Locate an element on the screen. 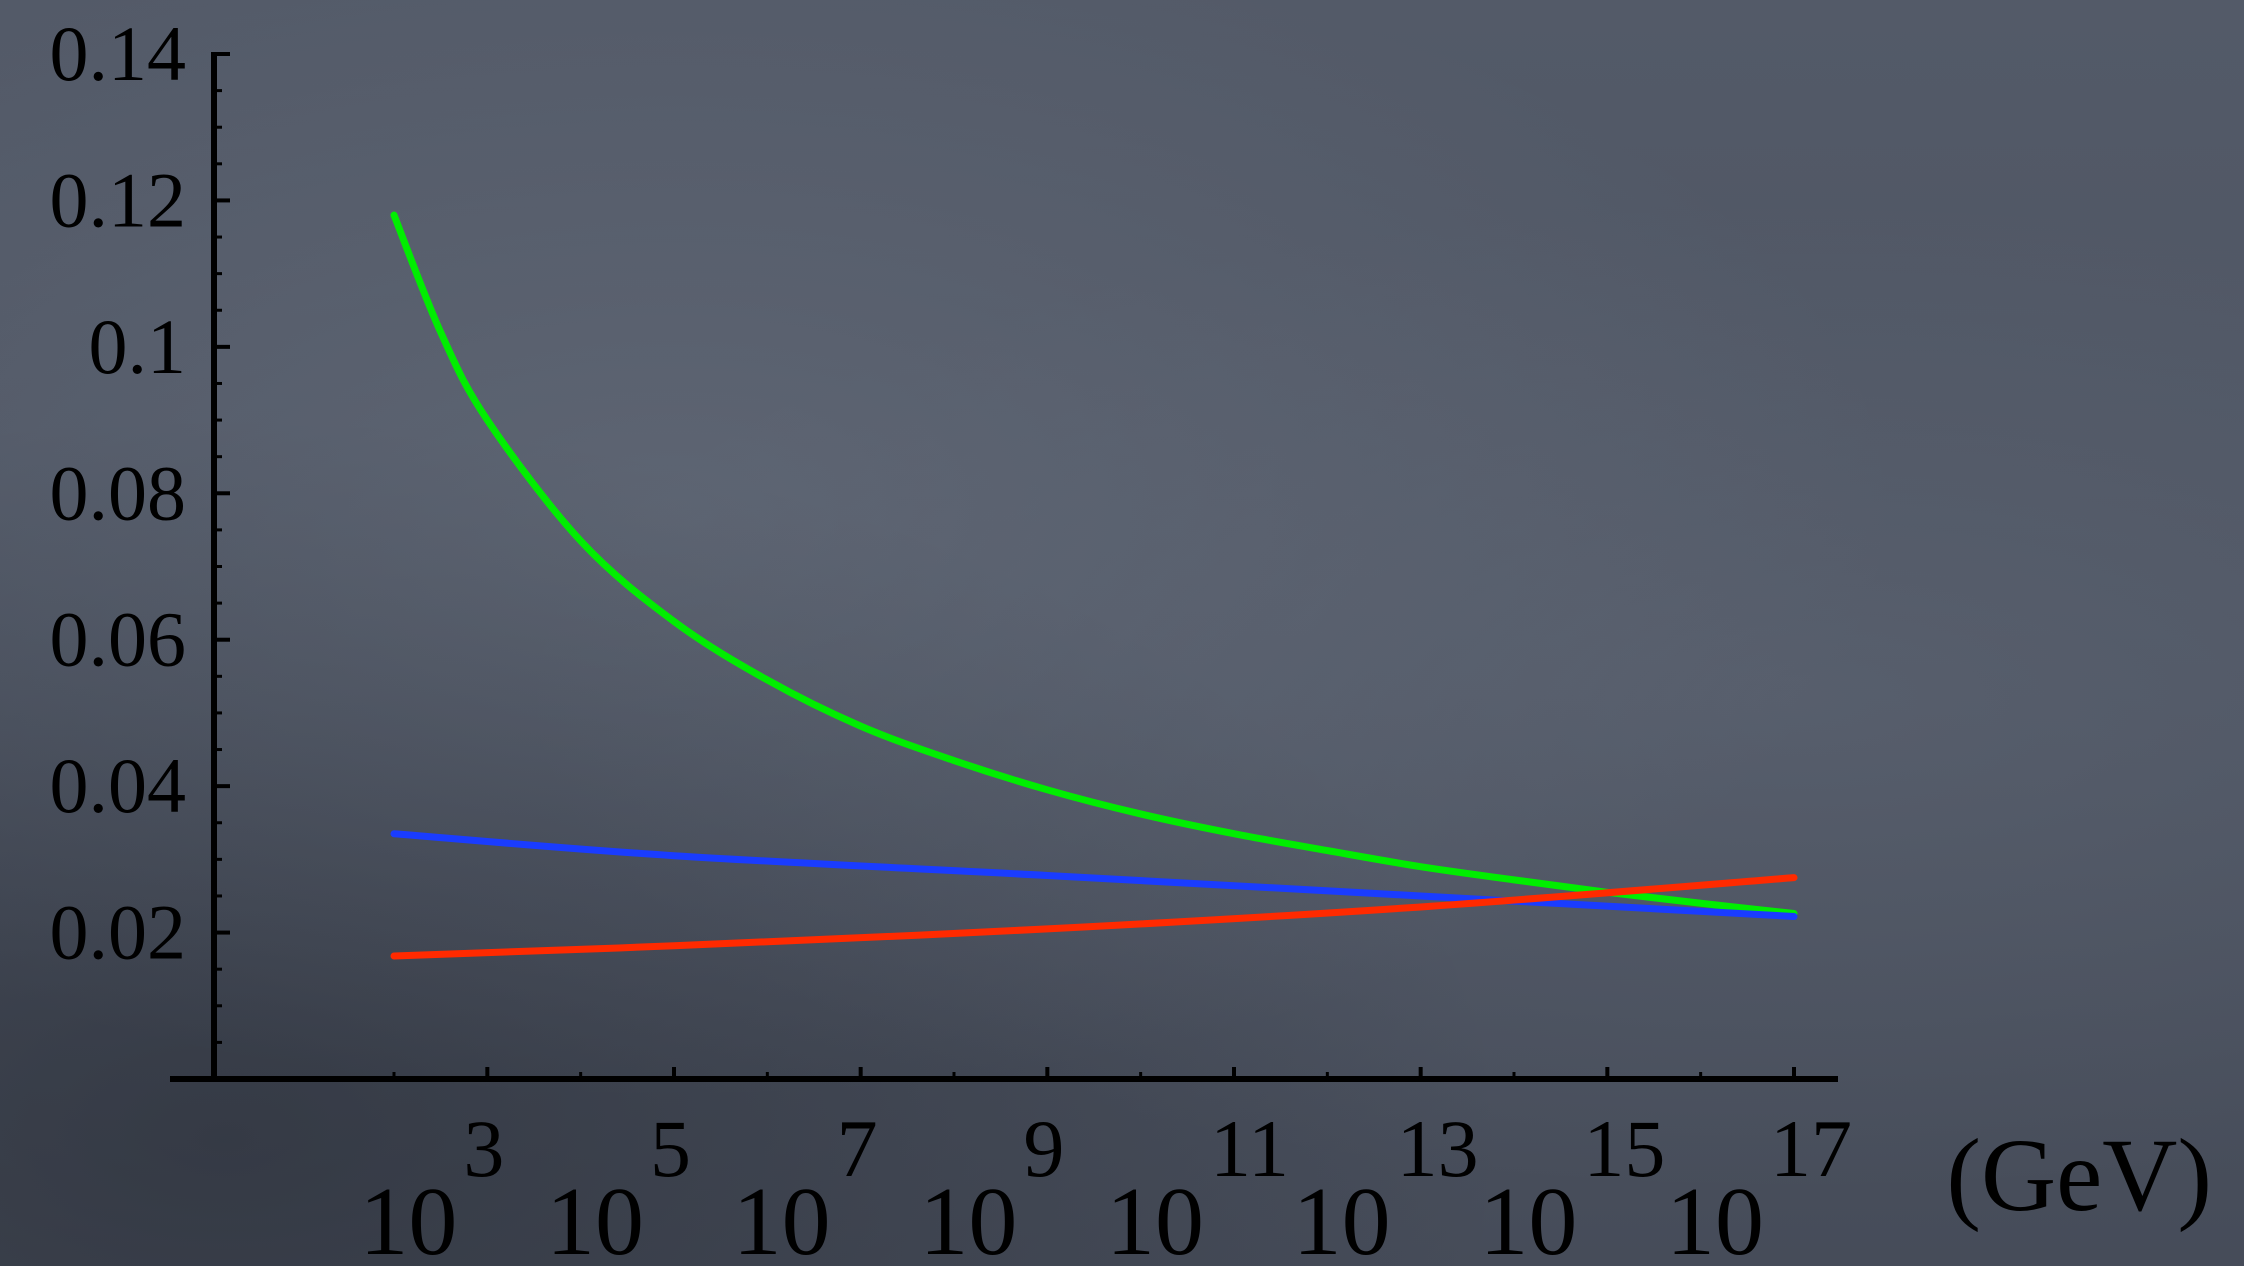 The width and height of the screenshot is (2244, 1266). y-tick-label: 0.1 is located at coordinates (138, 346).